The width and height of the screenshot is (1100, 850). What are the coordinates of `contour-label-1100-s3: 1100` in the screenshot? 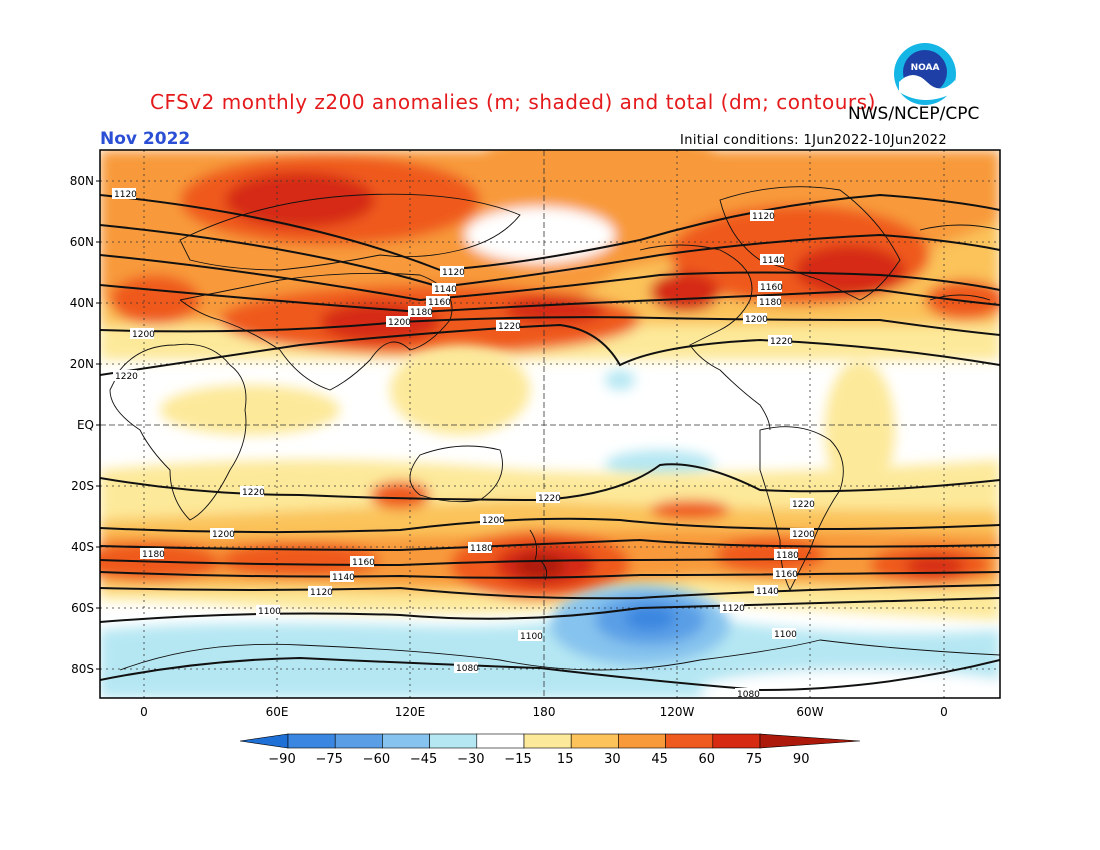 It's located at (785, 635).